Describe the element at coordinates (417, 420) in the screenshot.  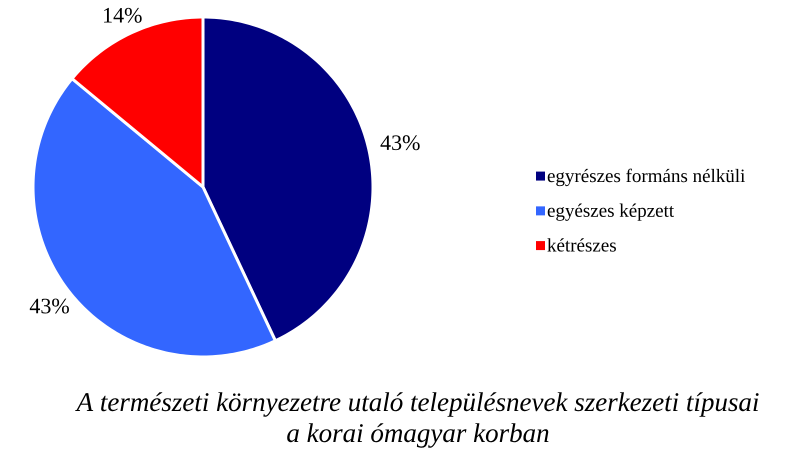
I see `text: A természeti környezetre utaló településnevek szerkezeti típusai a korai ómagyar korban` at that location.